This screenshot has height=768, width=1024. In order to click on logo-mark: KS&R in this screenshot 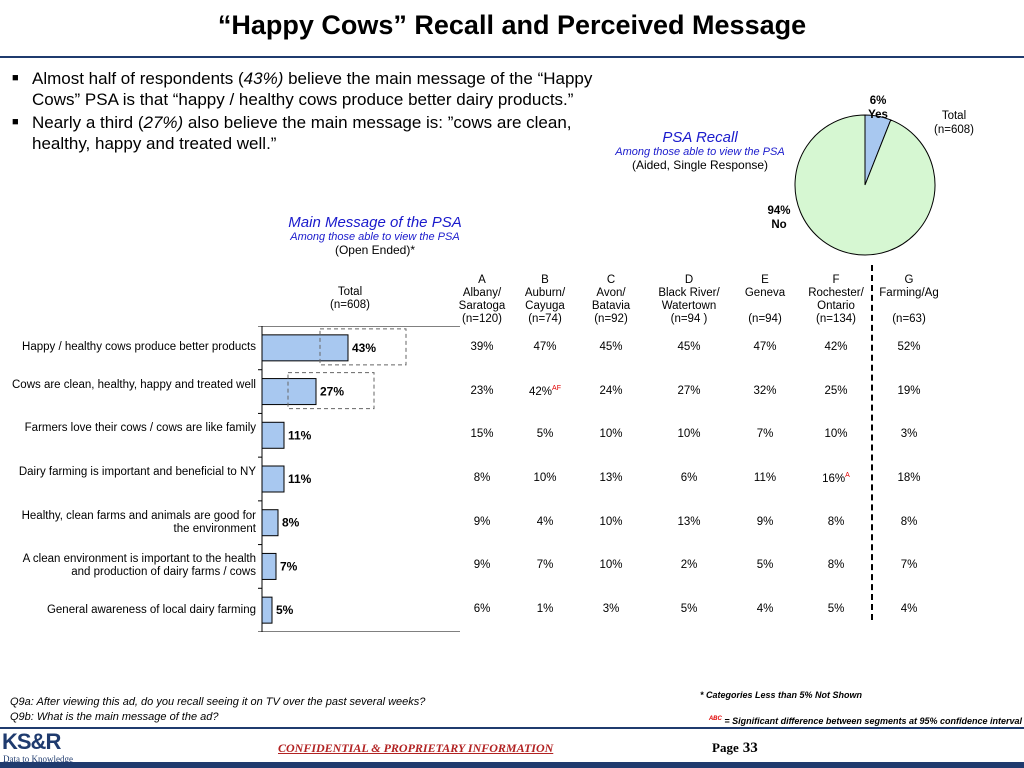, I will do `click(31, 741)`.